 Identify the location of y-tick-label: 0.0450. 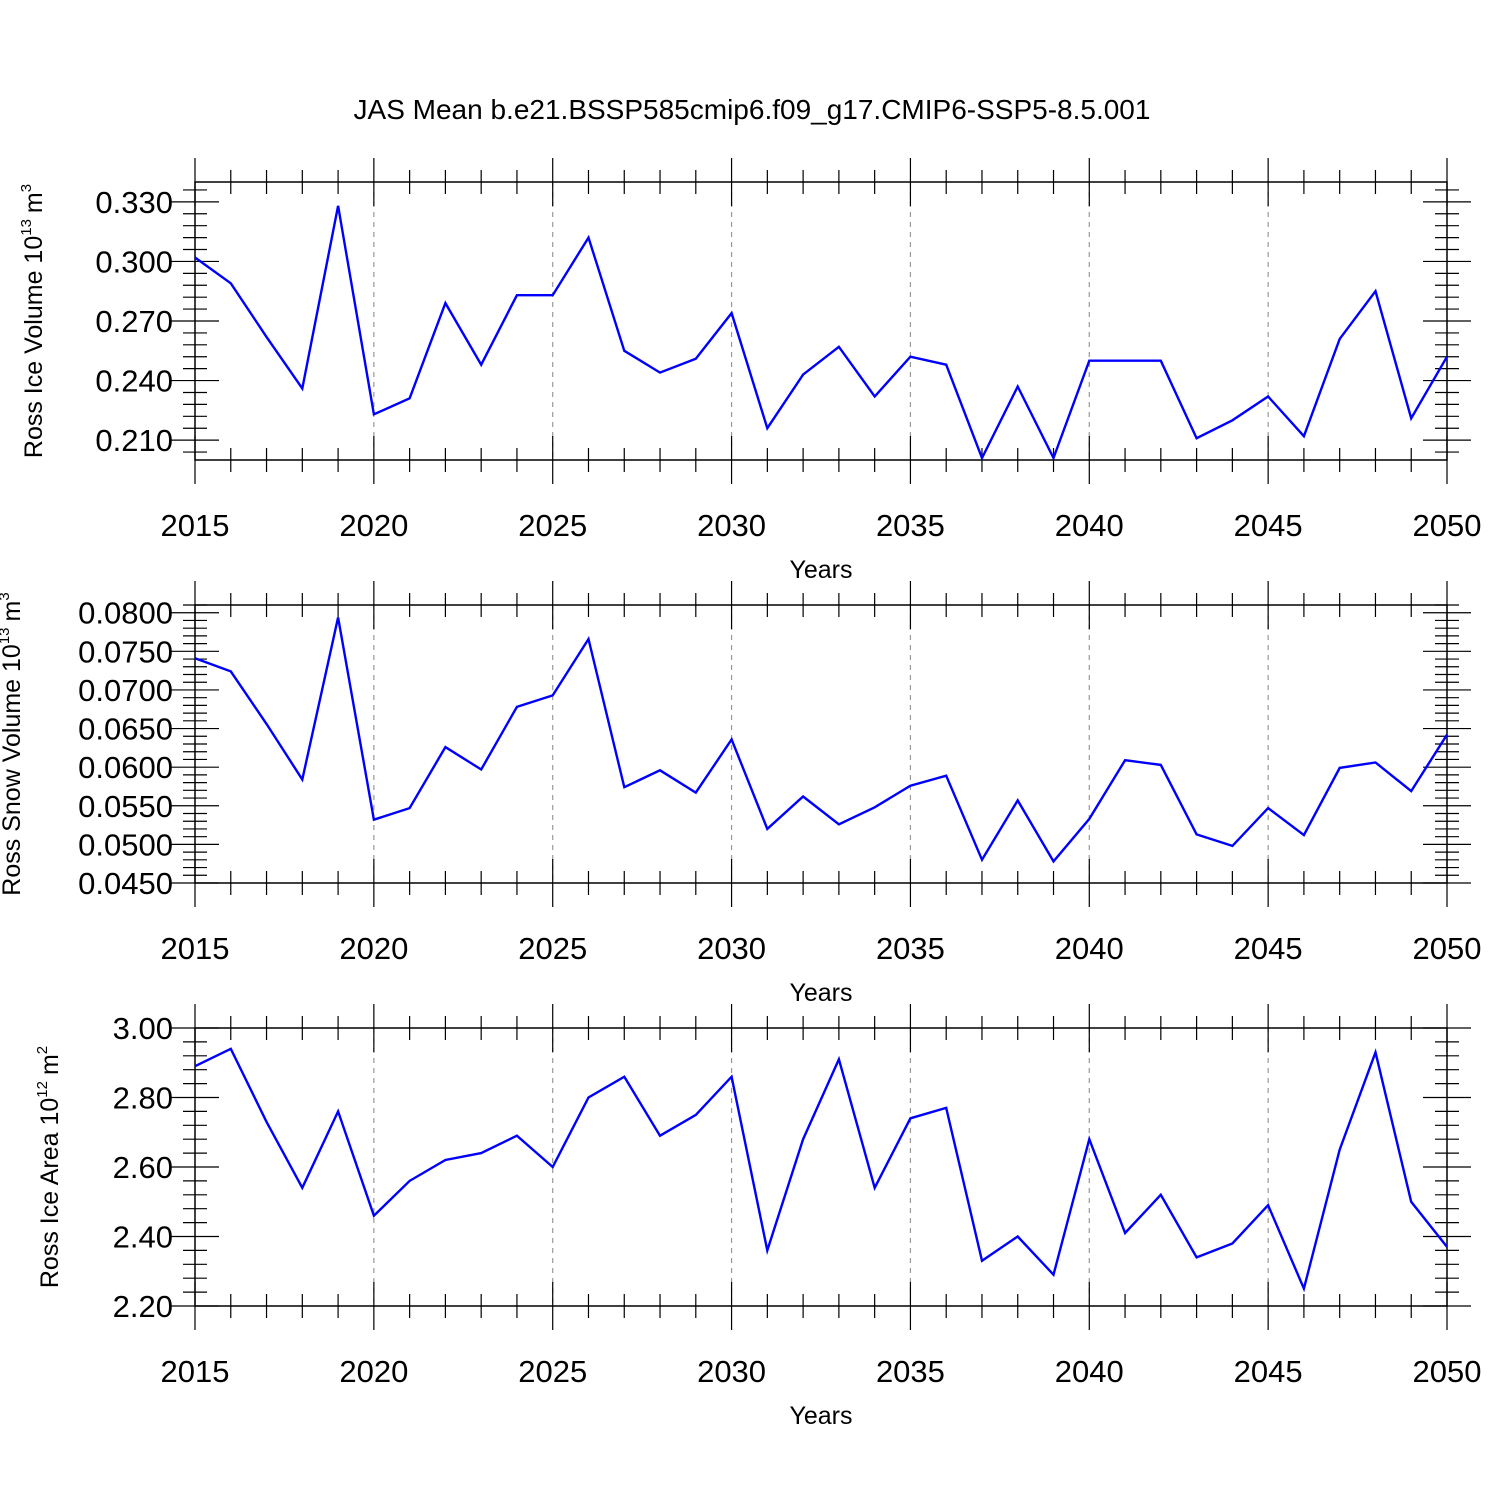
(125, 883).